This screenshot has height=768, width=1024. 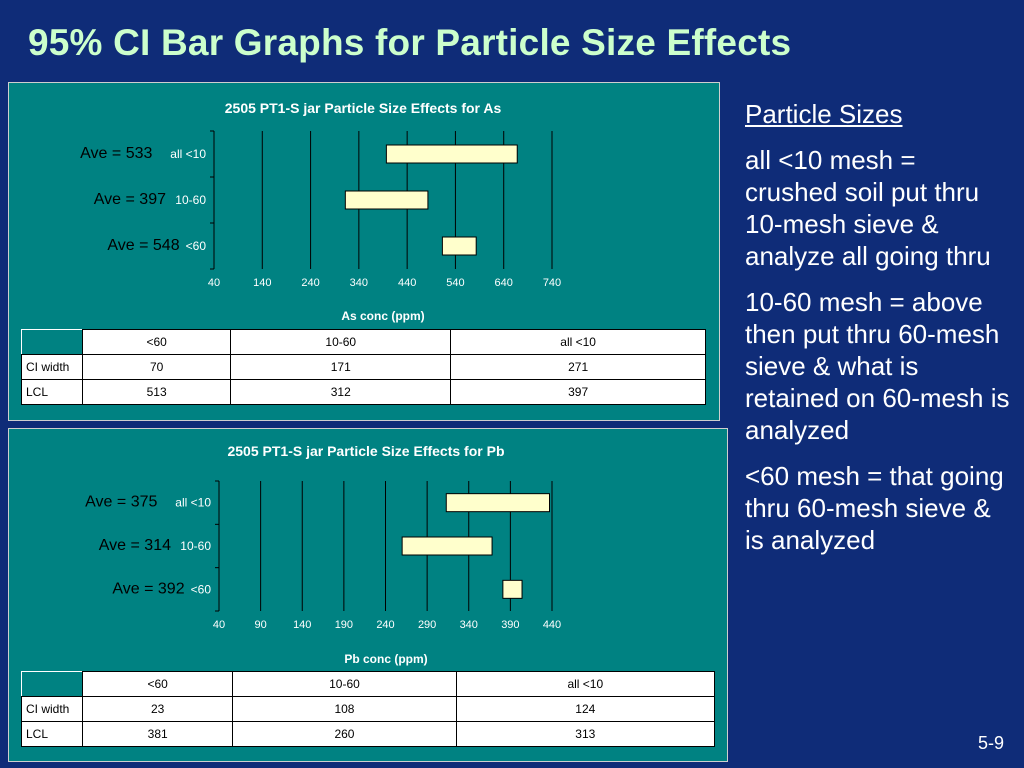 I want to click on as-x-tick-label: 140, so click(x=262, y=283).